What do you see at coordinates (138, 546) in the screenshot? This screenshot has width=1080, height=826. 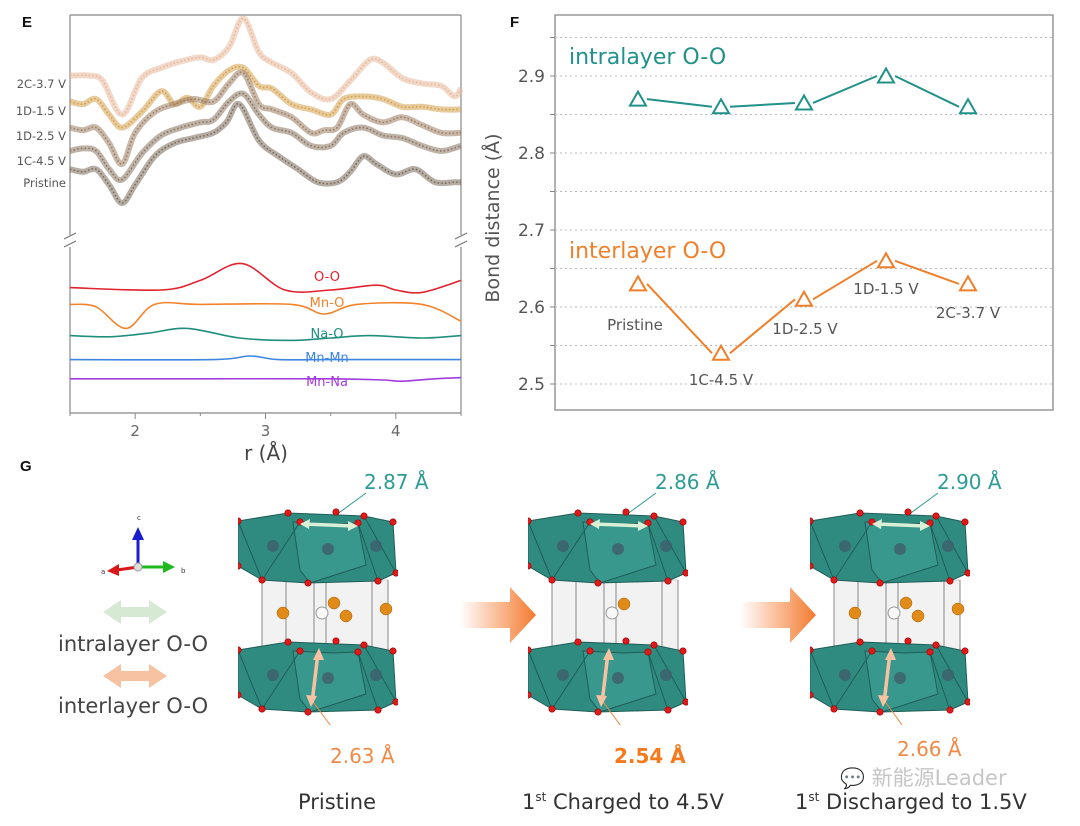 I see `axis-c-arrow` at bounding box center [138, 546].